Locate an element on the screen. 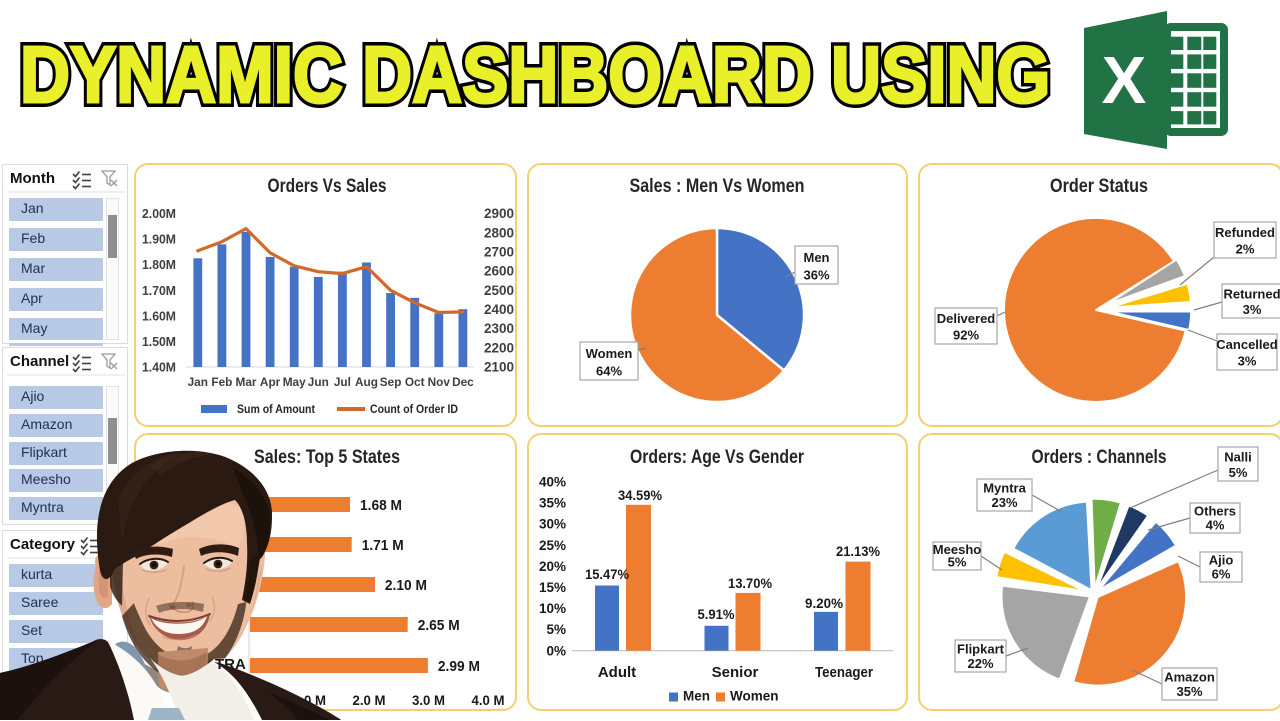 The height and width of the screenshot is (721, 1280). svg-text: Returned is located at coordinates (1251, 293).